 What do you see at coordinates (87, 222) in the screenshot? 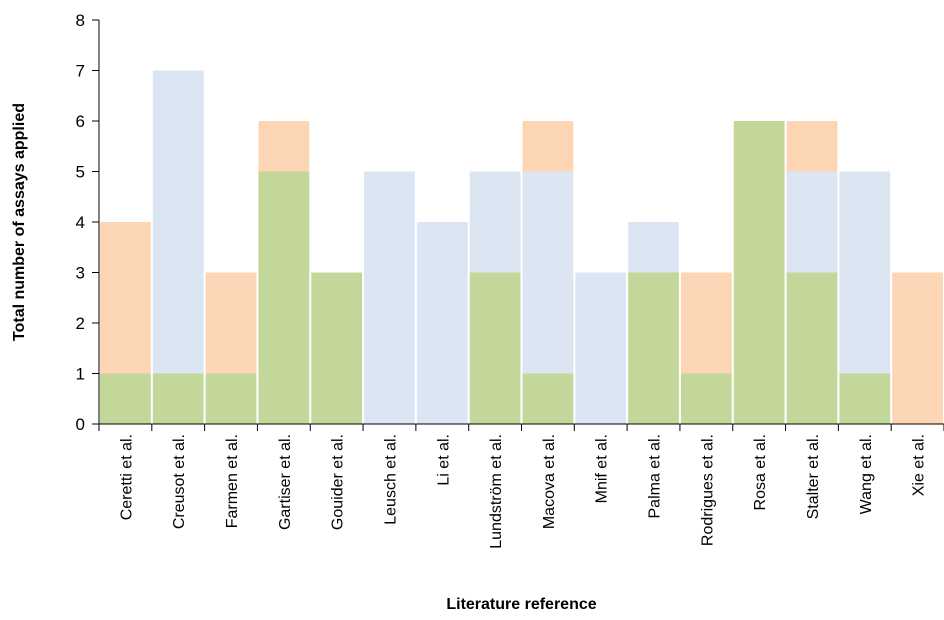
I see `y-ticks: 0 1 2 3 4 5 6 7 8` at bounding box center [87, 222].